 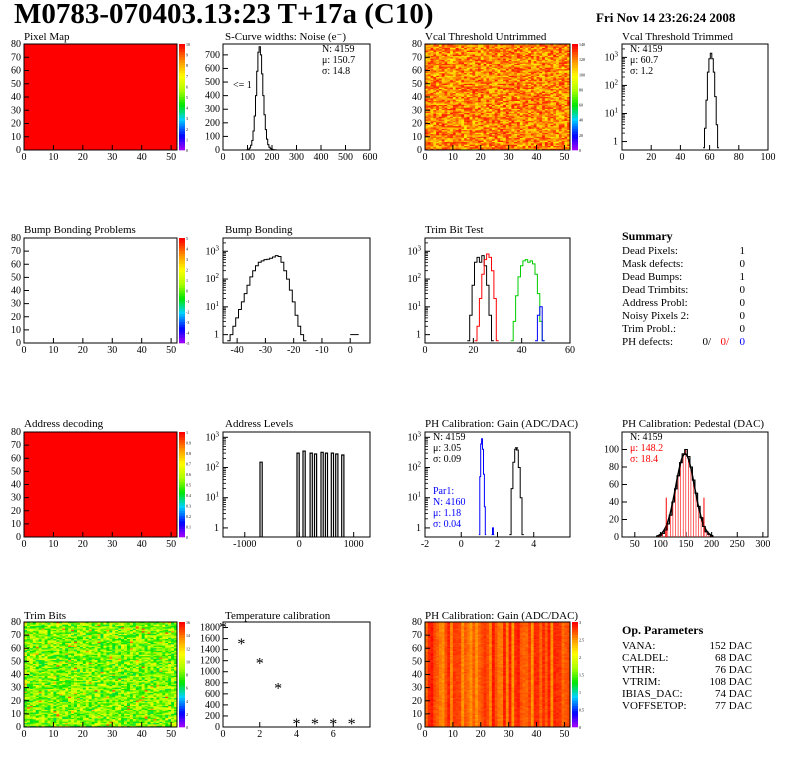 I want to click on chart-title: PH Calibration: Pedestal (DAC), so click(x=693, y=424).